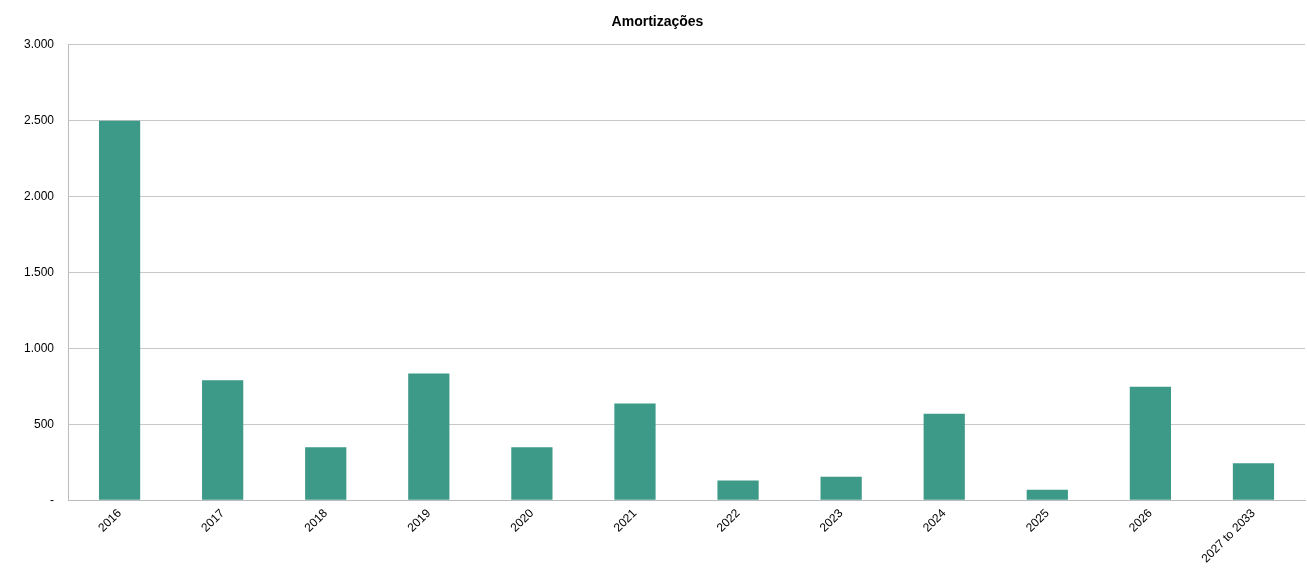 This screenshot has height=572, width=1307. I want to click on y-tick-label: 2.500, so click(39, 120).